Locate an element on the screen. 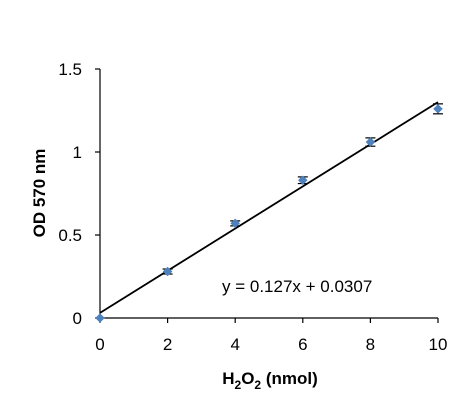 This screenshot has width=461, height=406. y-axis-title: OD 570 nm is located at coordinates (39, 193).